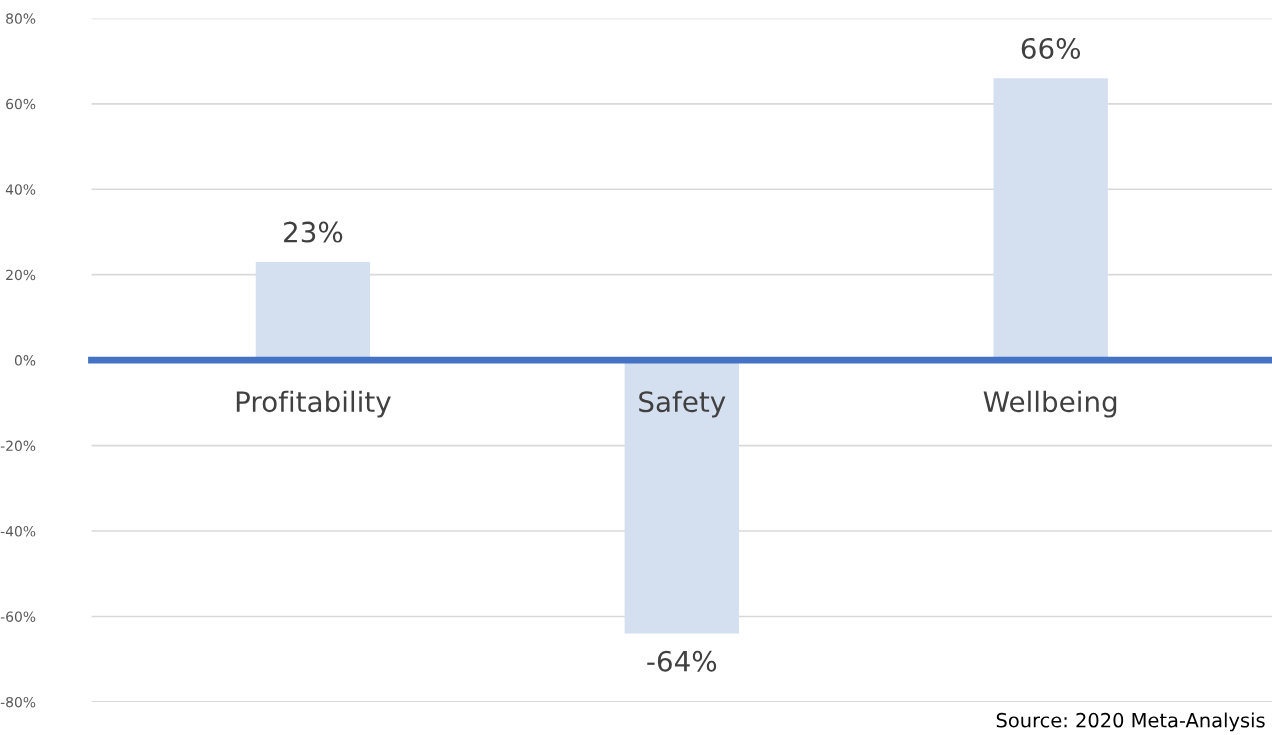 This screenshot has width=1272, height=735. Describe the element at coordinates (21, 18) in the screenshot. I see `y-tick-label: 80%` at that location.